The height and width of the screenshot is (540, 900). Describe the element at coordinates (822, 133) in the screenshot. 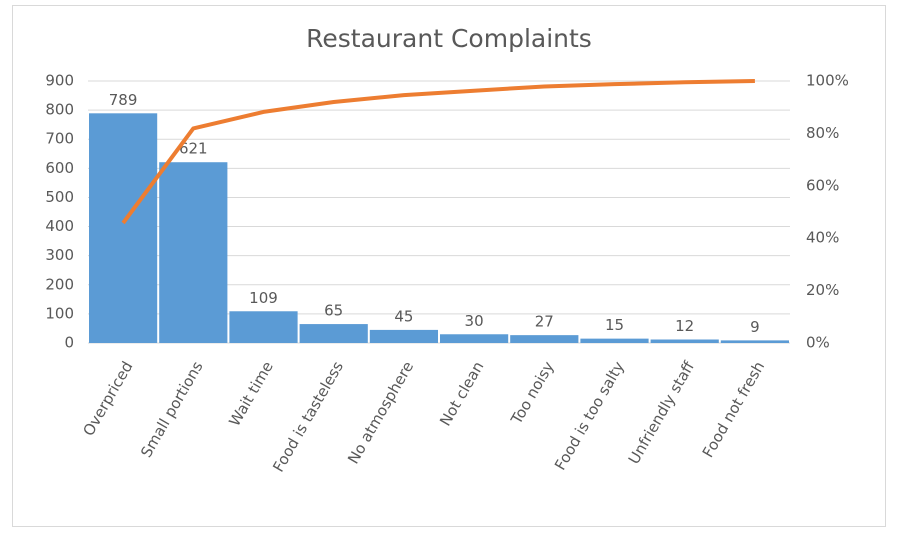

I see `y2-tick-label: 80%` at that location.